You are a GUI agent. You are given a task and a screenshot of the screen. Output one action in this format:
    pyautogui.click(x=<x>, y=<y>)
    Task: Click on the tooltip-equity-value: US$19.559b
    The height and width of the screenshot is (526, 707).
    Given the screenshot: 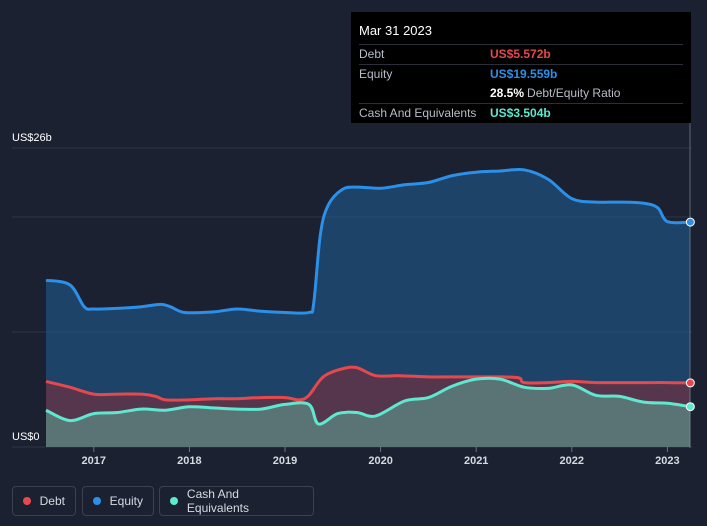 What is the action you would take?
    pyautogui.click(x=524, y=74)
    